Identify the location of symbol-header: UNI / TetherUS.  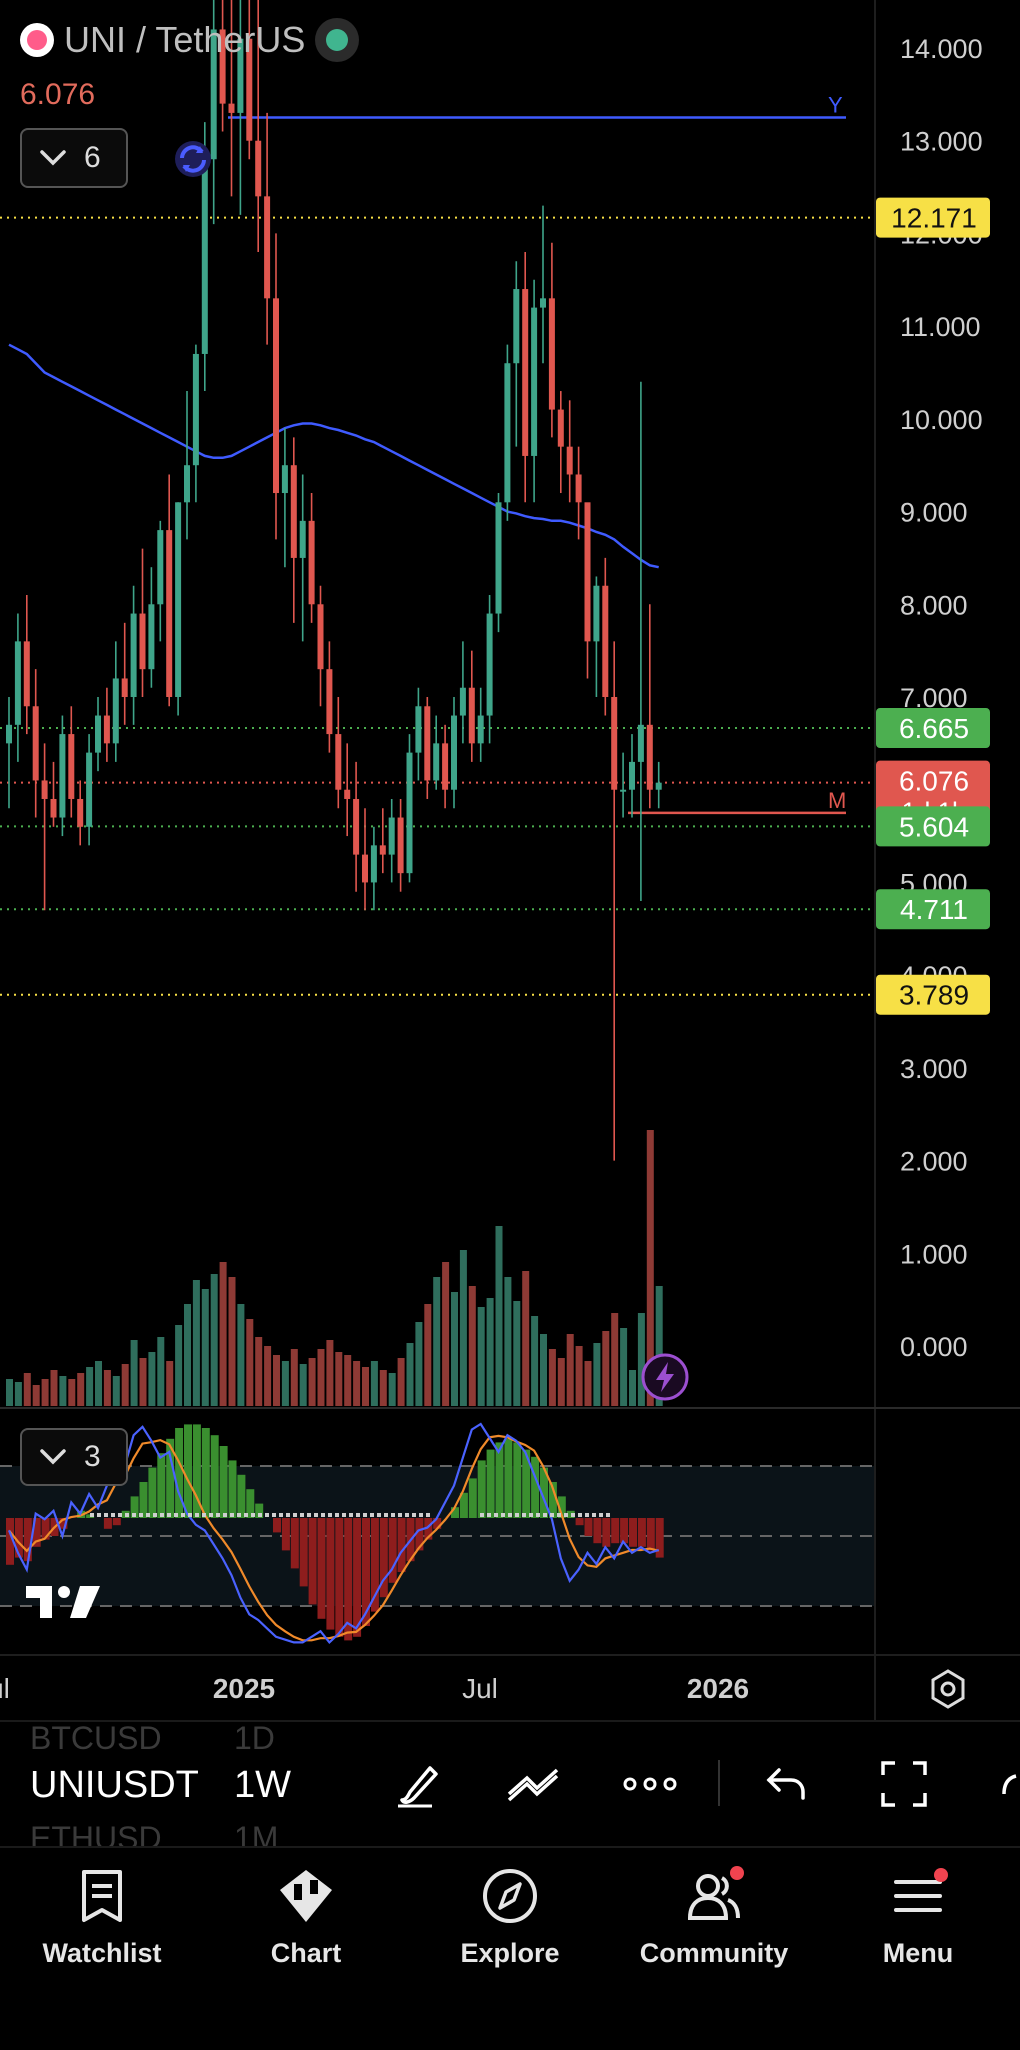
(190, 40).